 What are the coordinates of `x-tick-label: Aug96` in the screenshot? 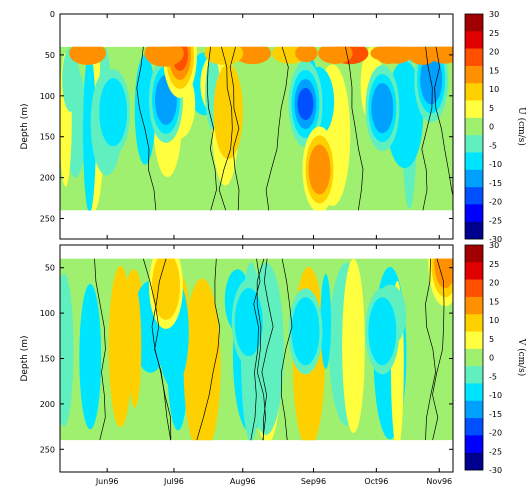 It's located at (243, 481).